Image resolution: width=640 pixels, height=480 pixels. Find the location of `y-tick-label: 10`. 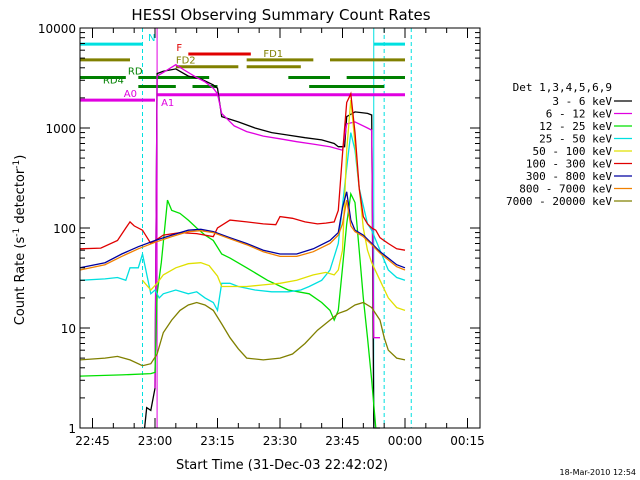

y-tick-label: 10 is located at coordinates (68, 329).